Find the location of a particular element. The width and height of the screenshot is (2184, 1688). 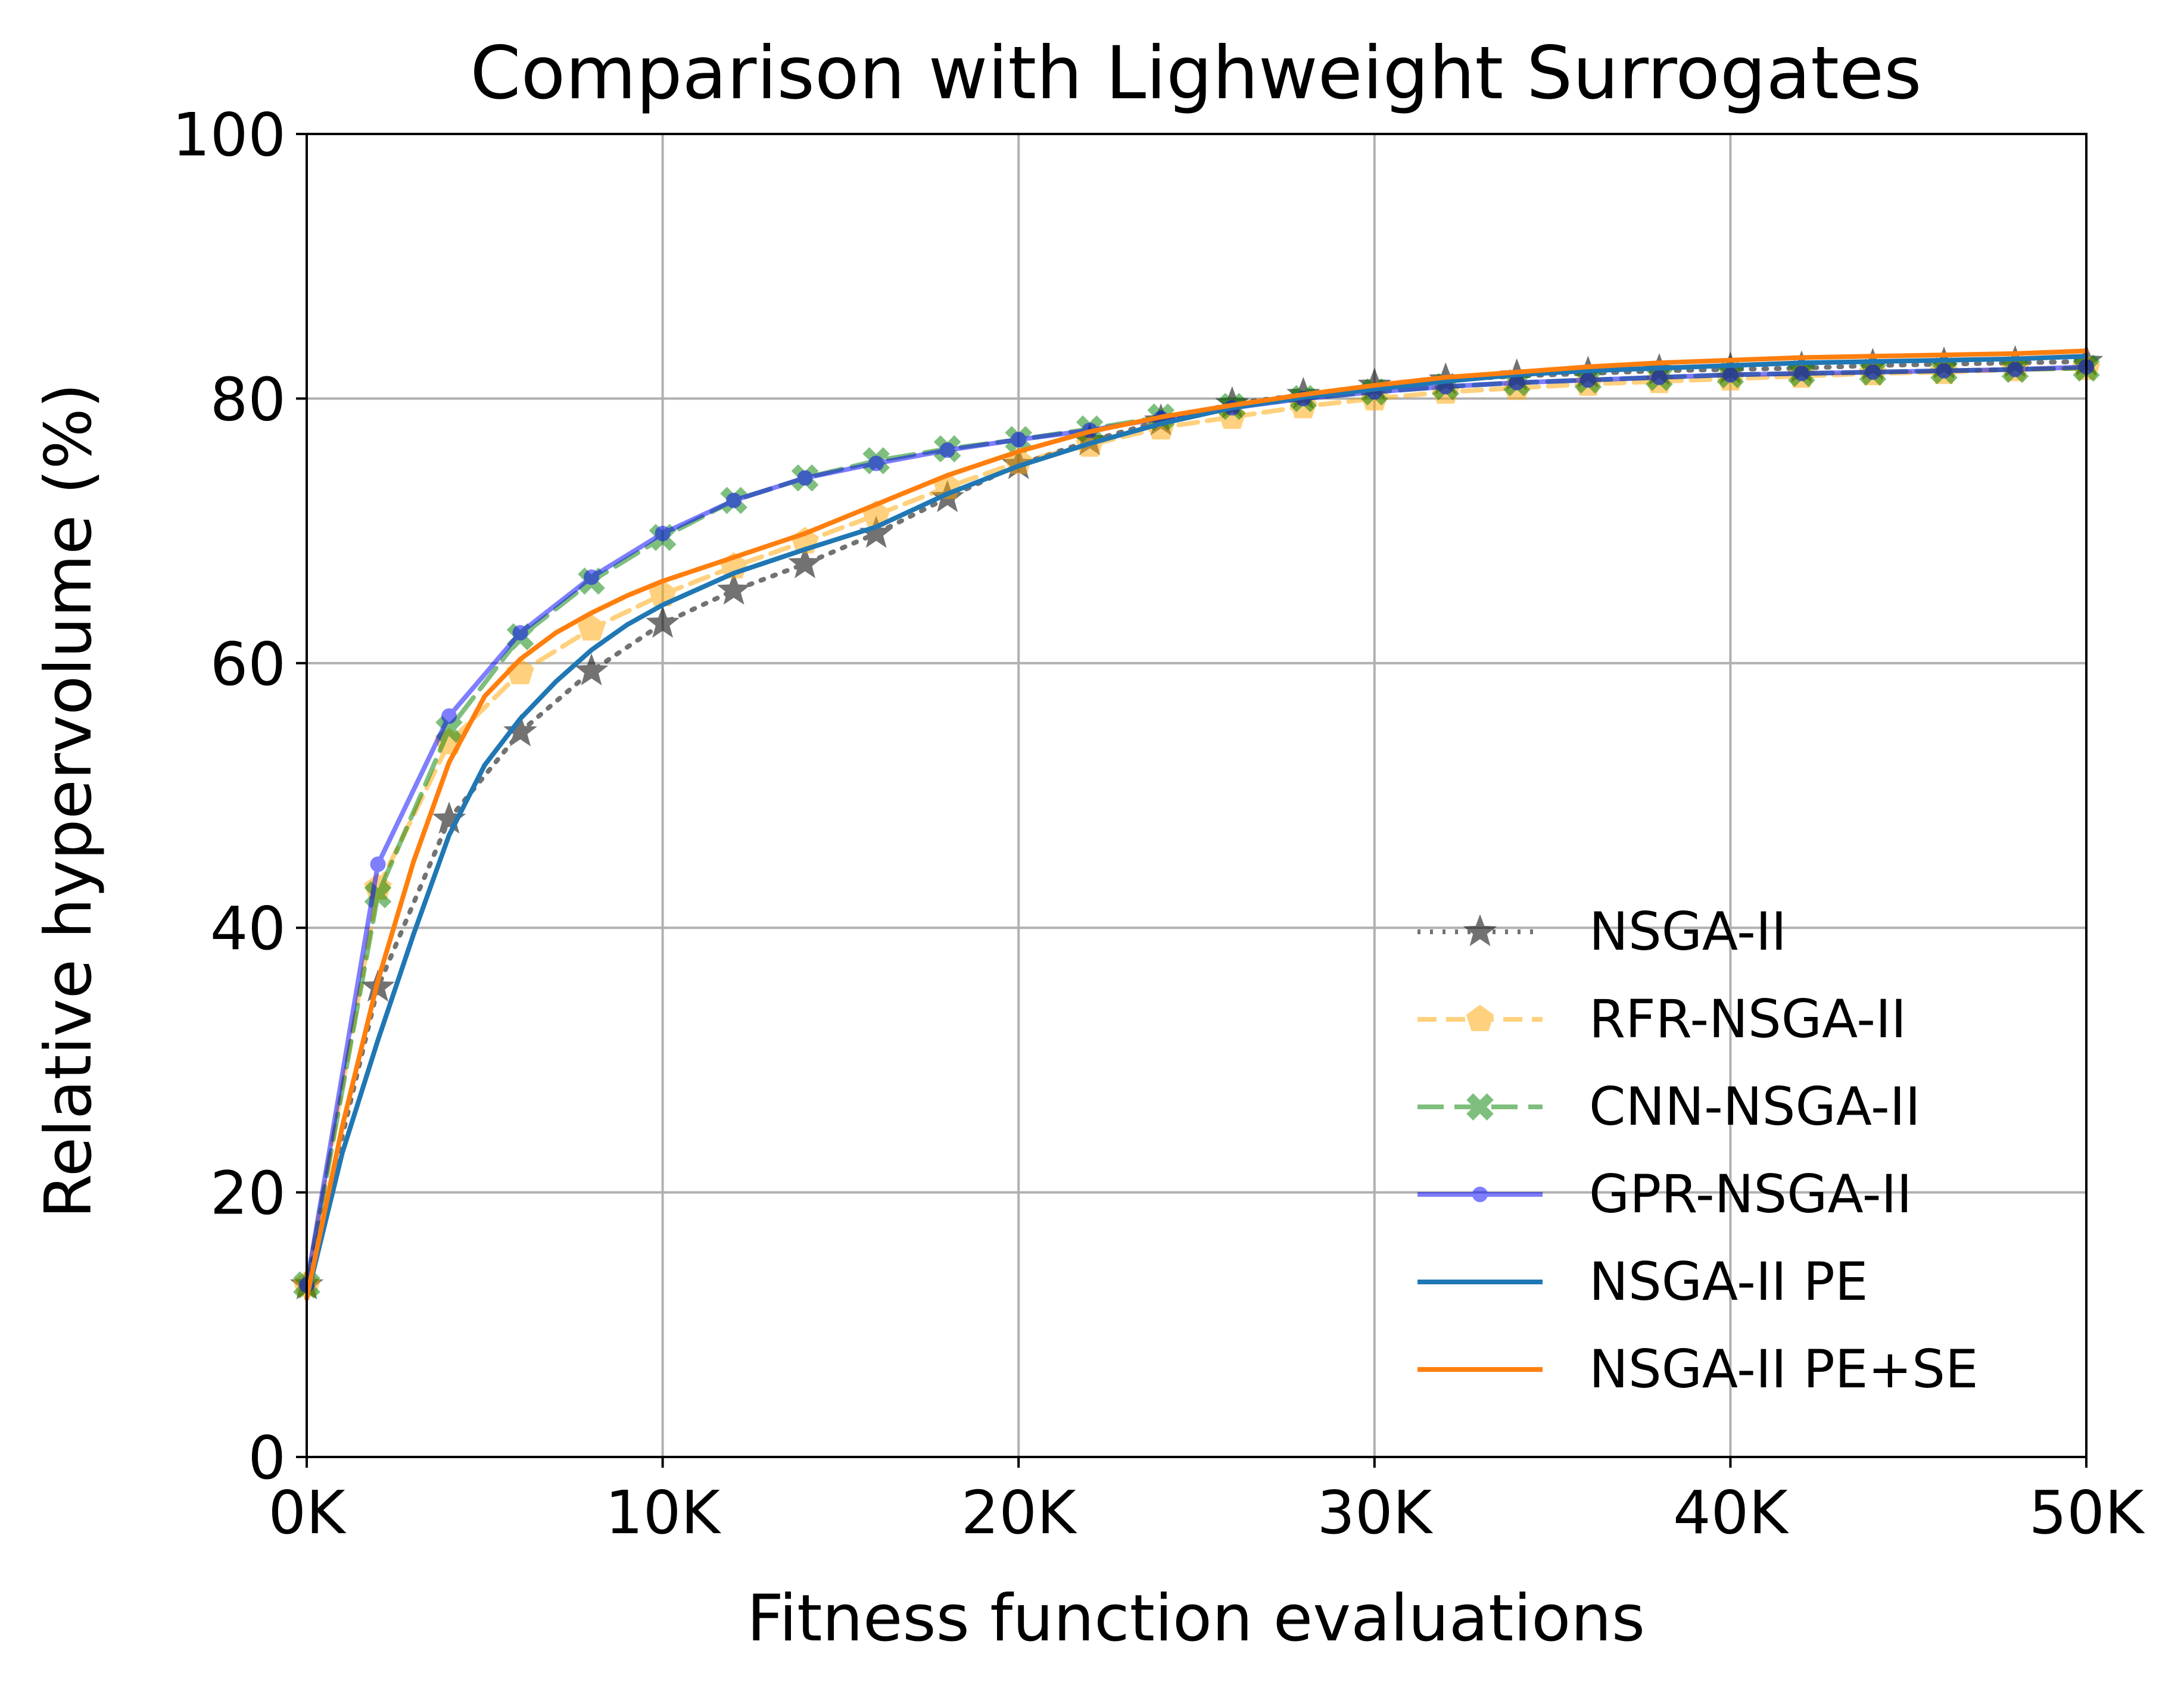

legend-label: GPR-NSGA-II is located at coordinates (1750, 1194).